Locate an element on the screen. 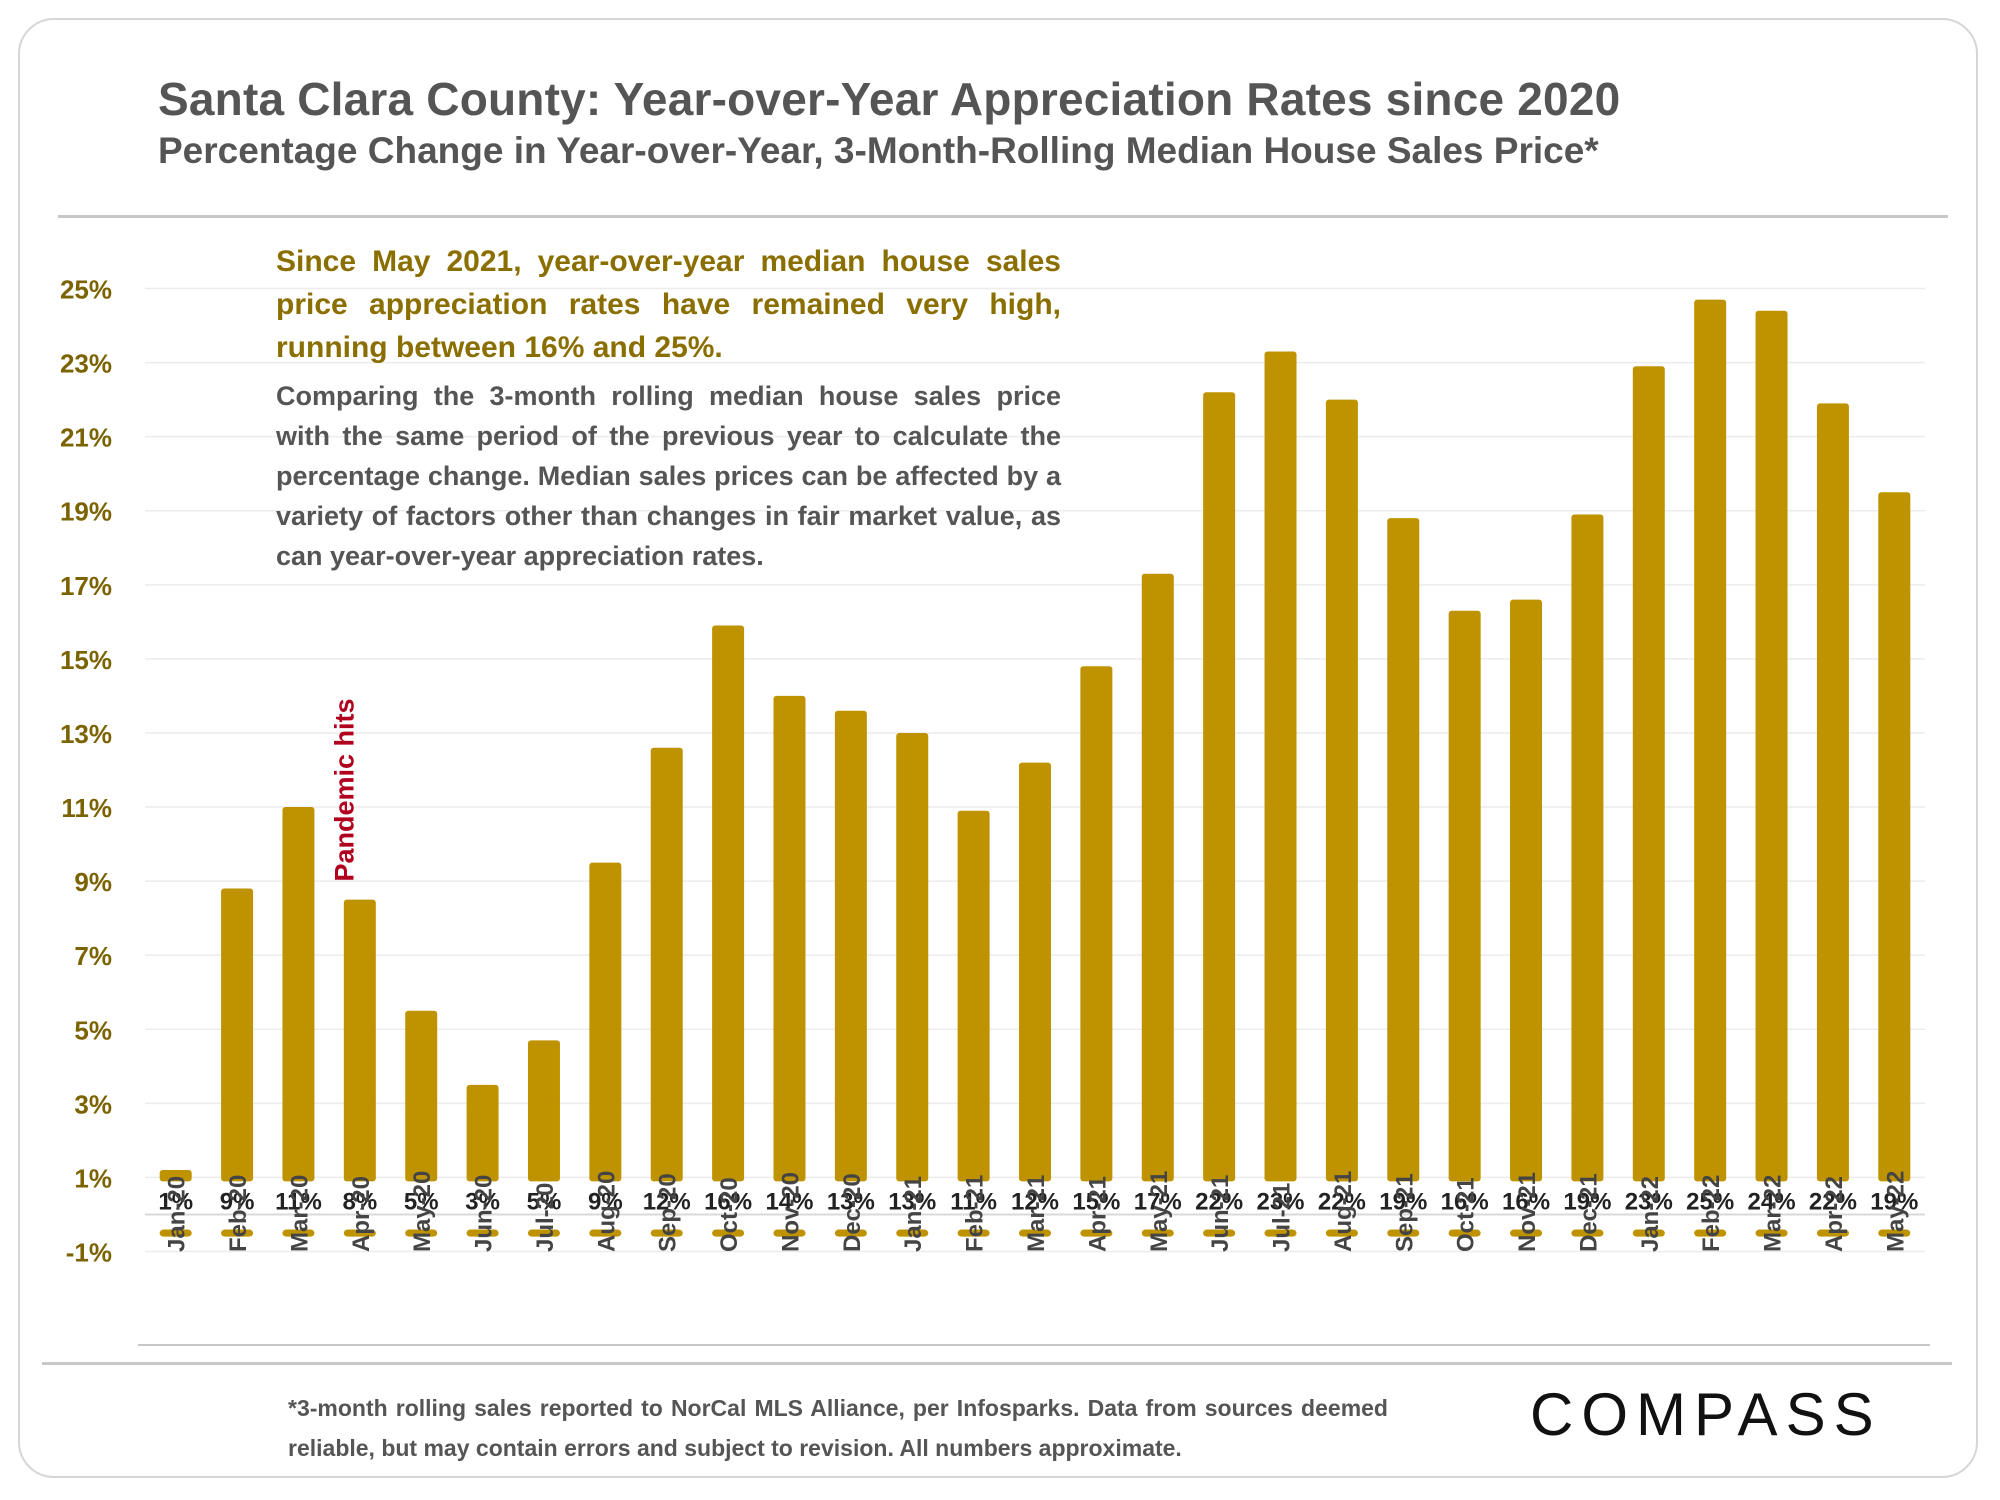 The height and width of the screenshot is (1500, 2000). data-label: 22% is located at coordinates (1342, 1201).